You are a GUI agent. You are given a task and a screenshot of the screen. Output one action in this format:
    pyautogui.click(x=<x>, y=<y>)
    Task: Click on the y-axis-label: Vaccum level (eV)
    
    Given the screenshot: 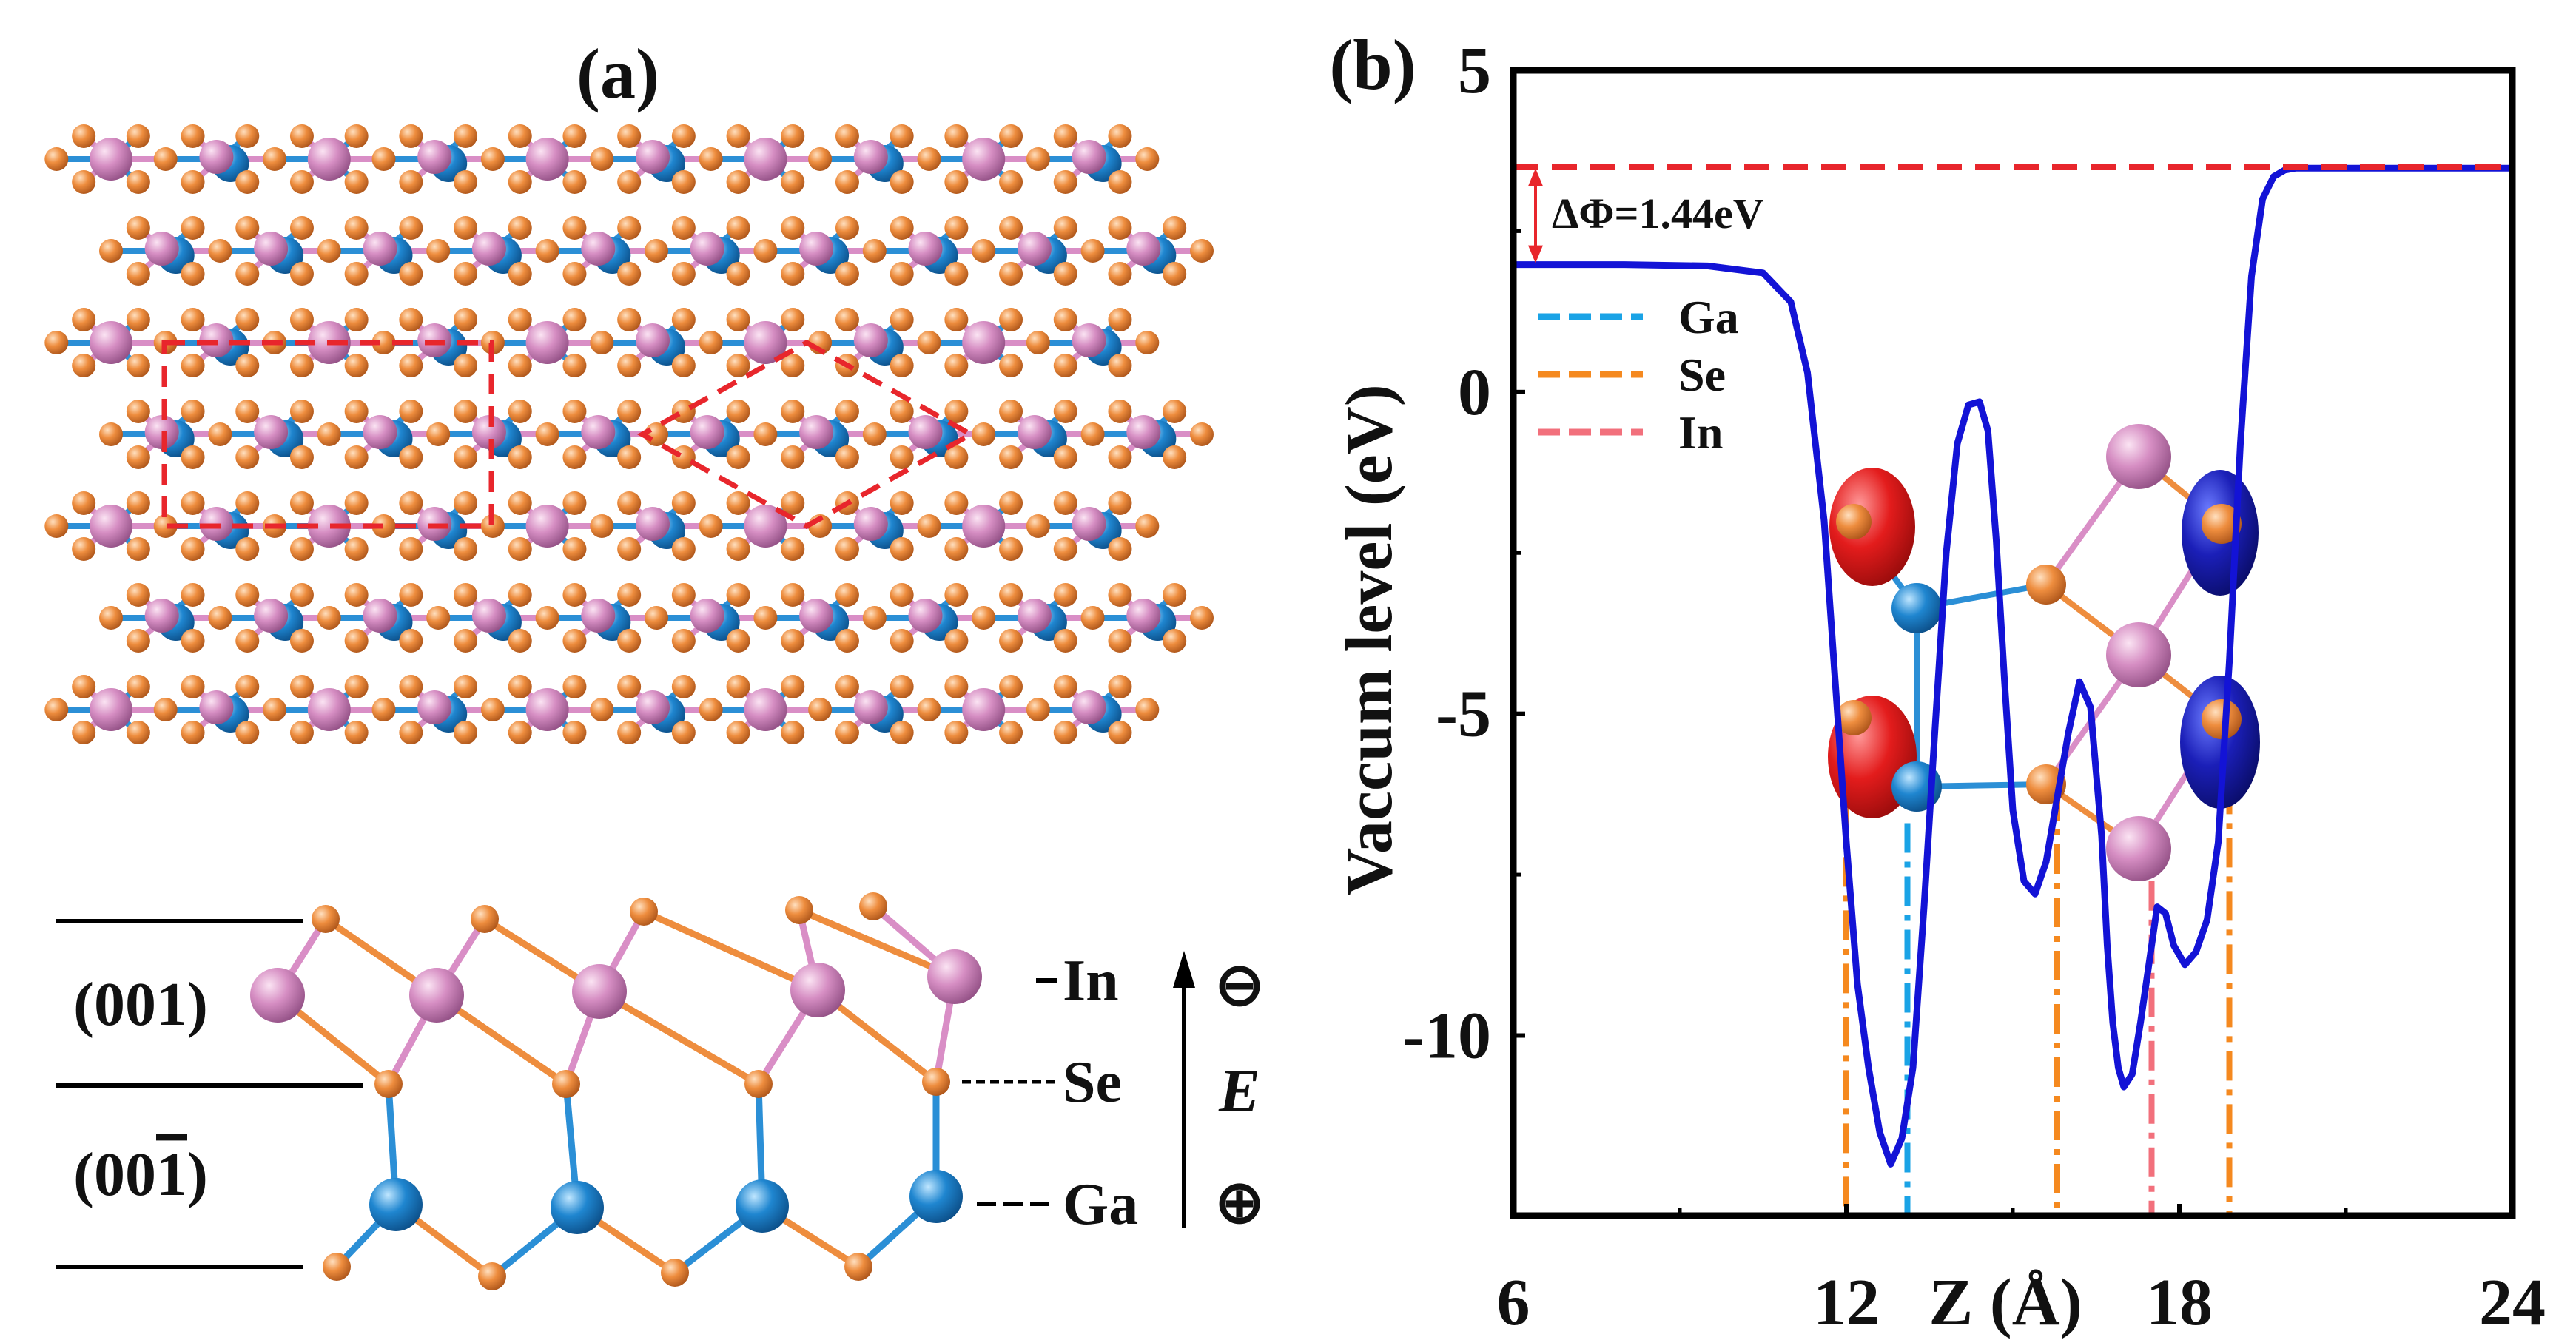 What is the action you would take?
    pyautogui.click(x=1369, y=639)
    